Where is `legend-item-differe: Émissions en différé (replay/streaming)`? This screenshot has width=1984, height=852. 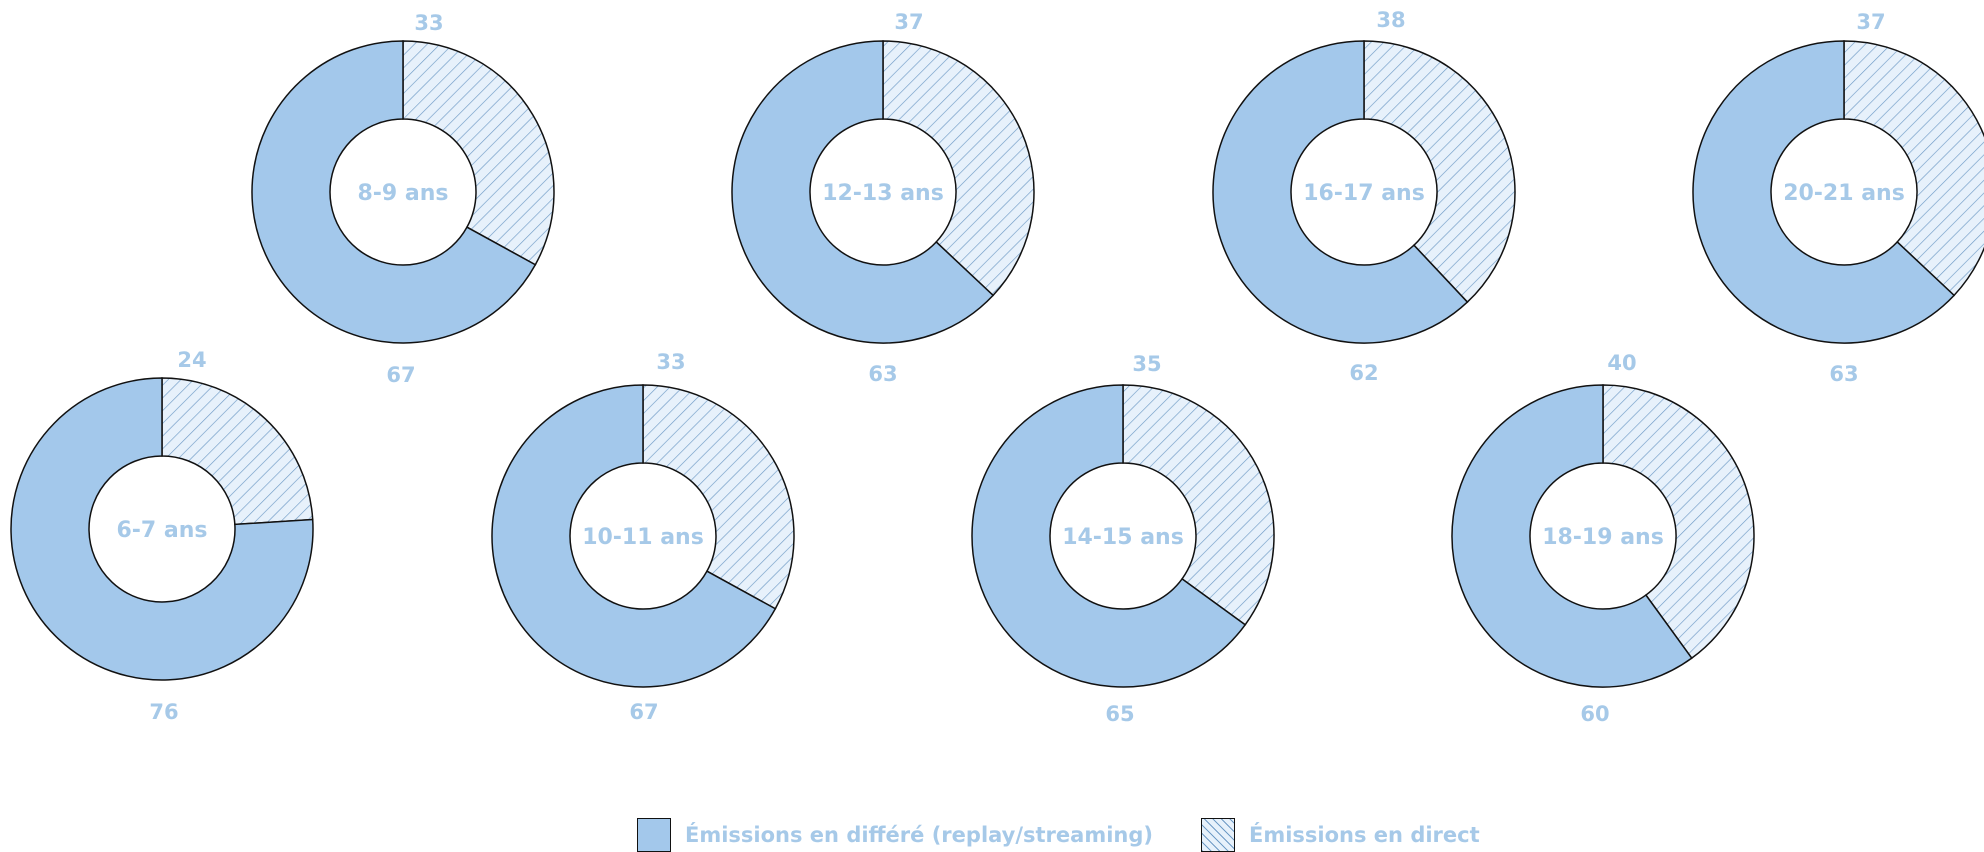
legend-item-differe: Émissions en différé (replay/streaming) is located at coordinates (895, 835).